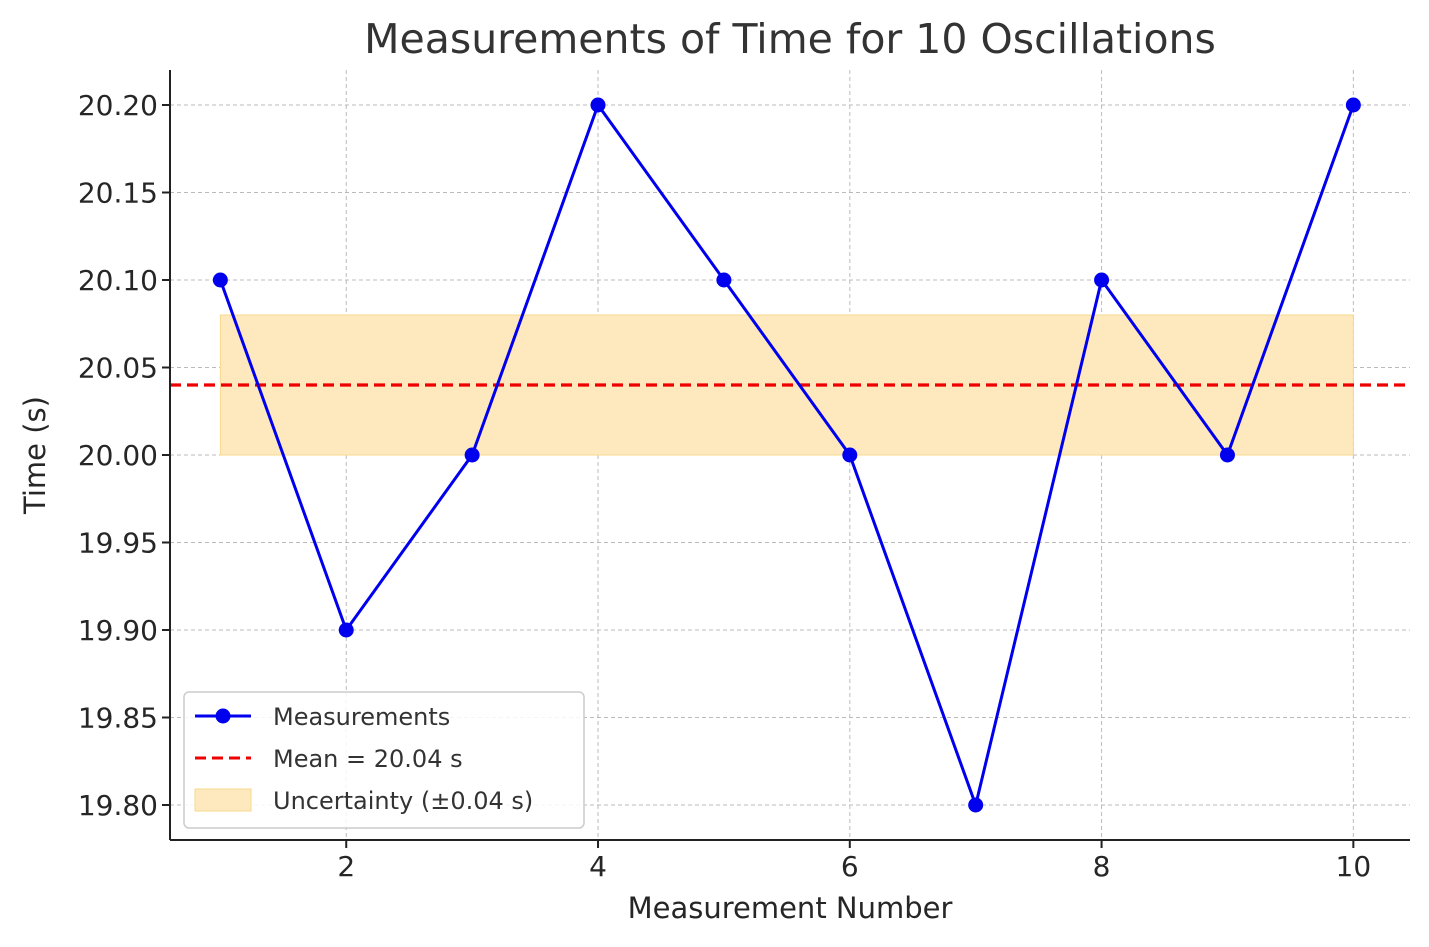 The height and width of the screenshot is (947, 1429). What do you see at coordinates (118, 105) in the screenshot?
I see `y-tick-label-20.20: 20.20` at bounding box center [118, 105].